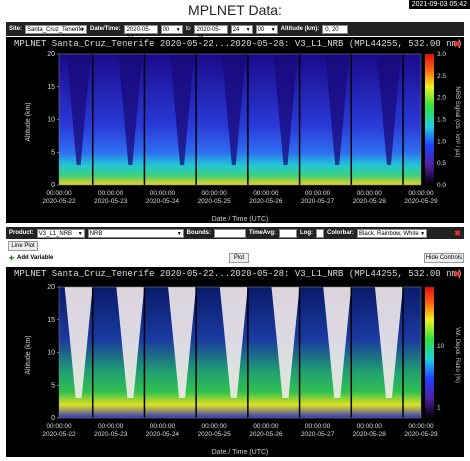 This screenshot has width=470, height=461. What do you see at coordinates (56, 29) in the screenshot?
I see `site-select: Santa_Cruz_Tenerife` at bounding box center [56, 29].